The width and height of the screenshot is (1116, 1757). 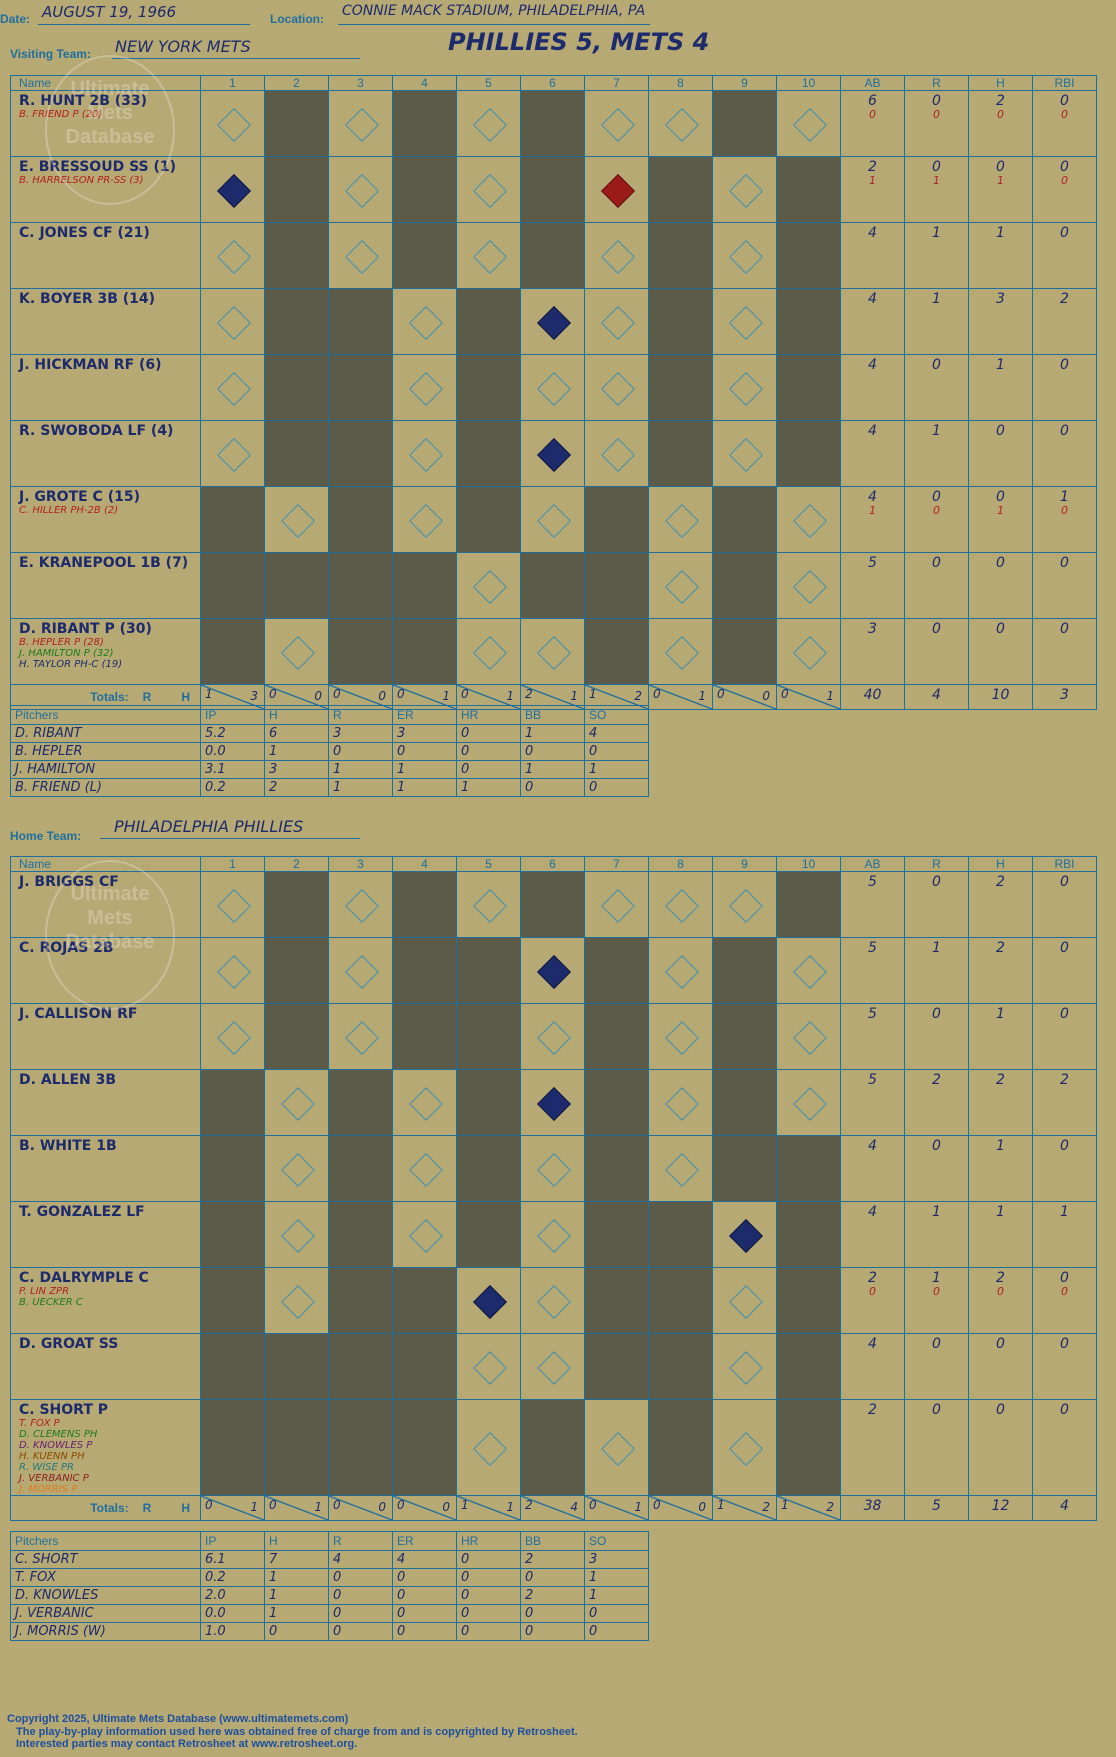 I want to click on inning-hits: 1, so click(x=510, y=1507).